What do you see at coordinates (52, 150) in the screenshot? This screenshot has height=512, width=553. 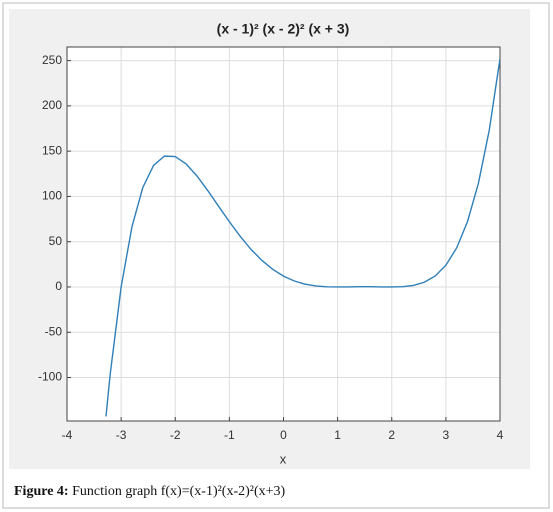 I see `y-tick-label: 150` at bounding box center [52, 150].